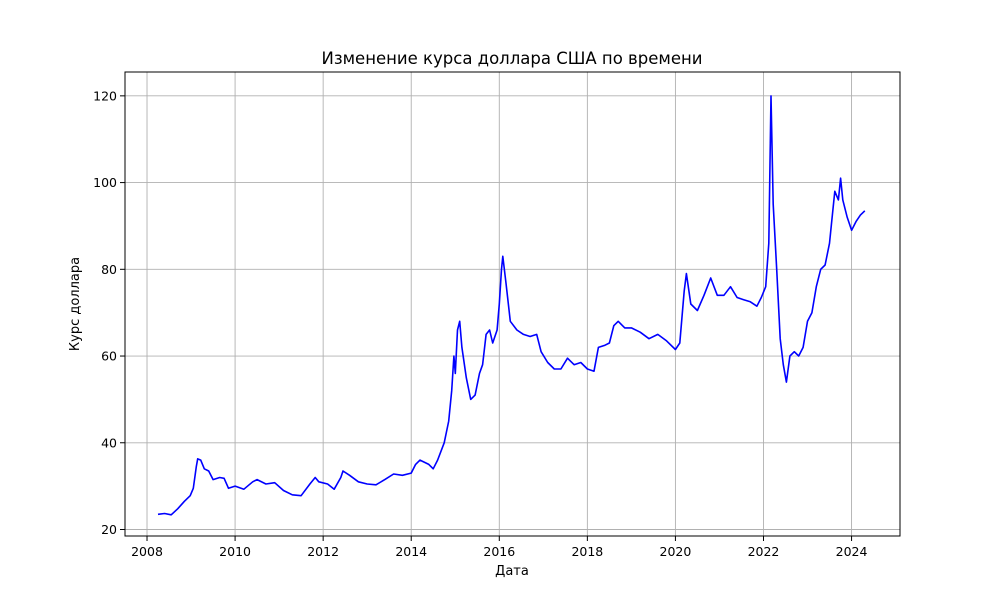 The image size is (1000, 600). I want to click on y-tick-label: 40, so click(109, 442).